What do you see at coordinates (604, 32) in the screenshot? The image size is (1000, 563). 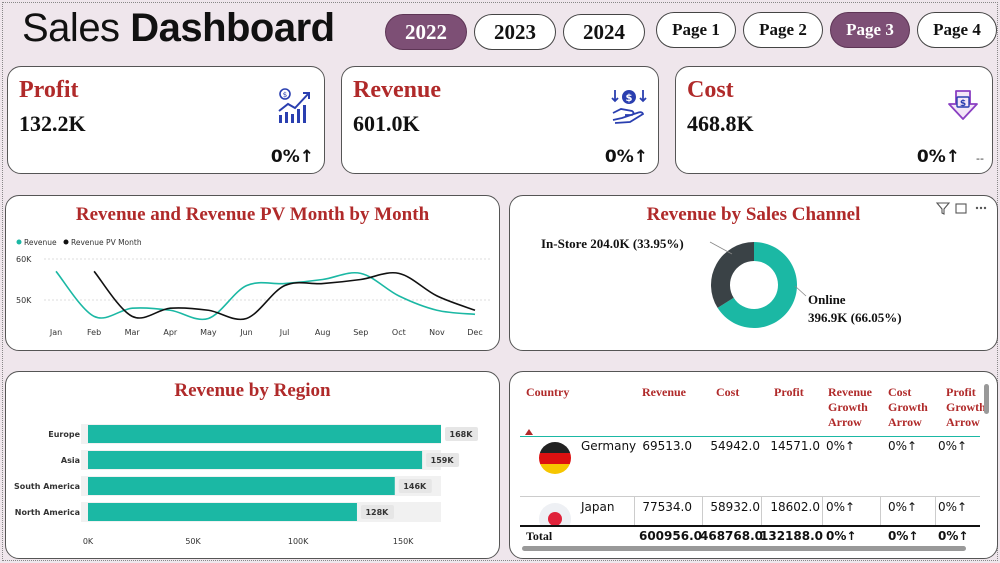 I see `year-button-2024: 2024` at bounding box center [604, 32].